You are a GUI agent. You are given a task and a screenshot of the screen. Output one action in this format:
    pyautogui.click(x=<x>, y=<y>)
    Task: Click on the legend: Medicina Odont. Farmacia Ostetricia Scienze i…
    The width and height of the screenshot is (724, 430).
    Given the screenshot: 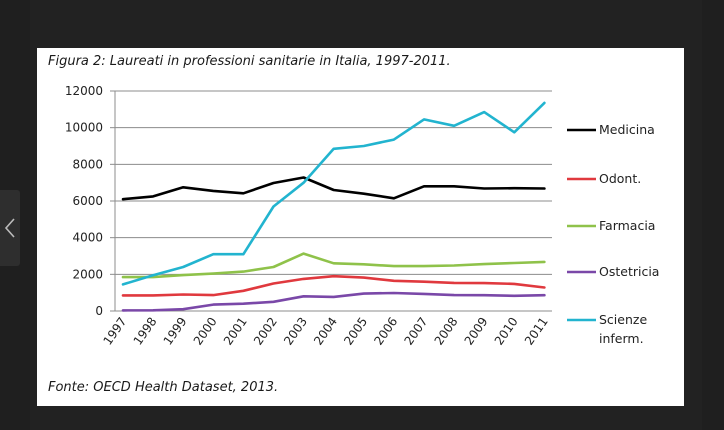 What is the action you would take?
    pyautogui.click(x=613, y=234)
    